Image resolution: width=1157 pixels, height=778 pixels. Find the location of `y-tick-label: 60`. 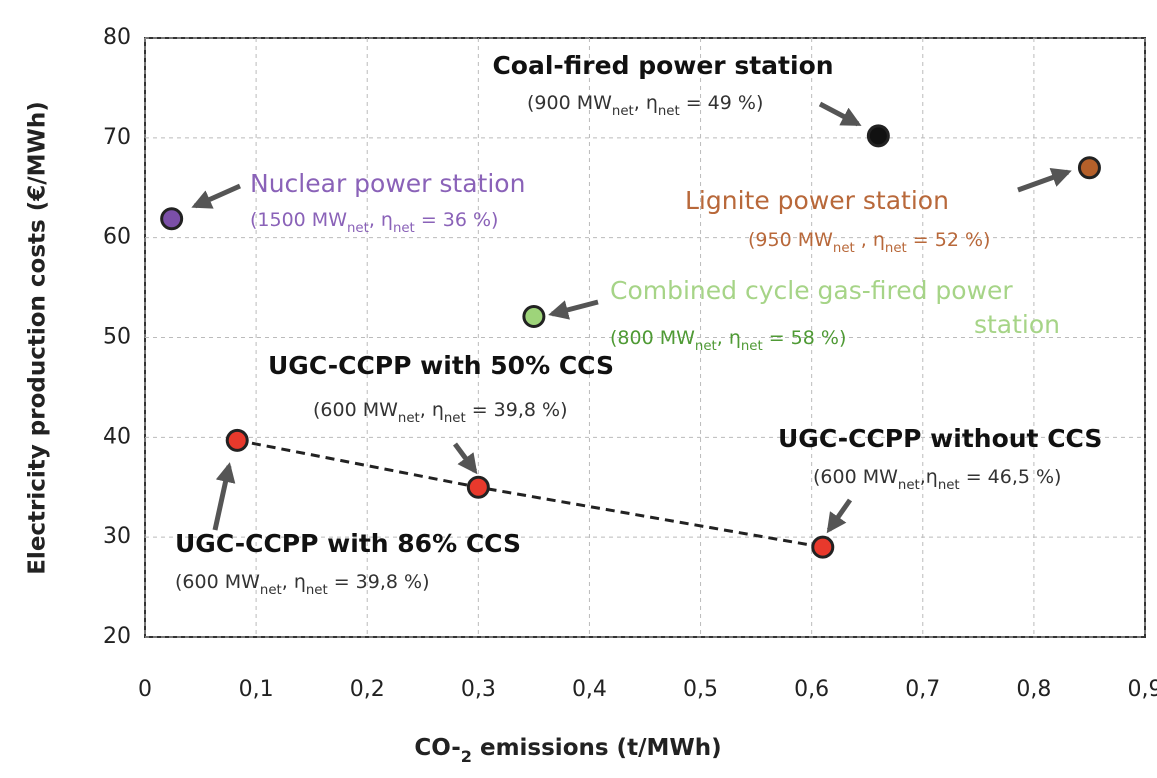

y-tick-label: 60 is located at coordinates (117, 237).